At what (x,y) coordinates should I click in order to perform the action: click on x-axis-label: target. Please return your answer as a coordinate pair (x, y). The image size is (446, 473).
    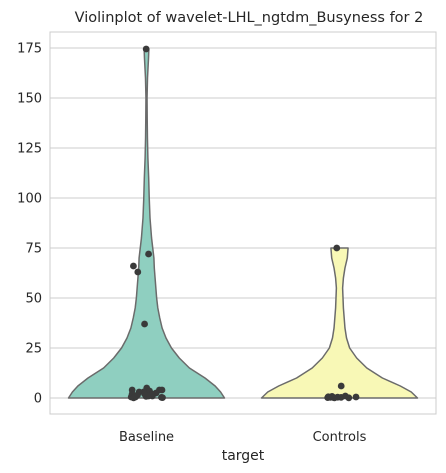
    Looking at the image, I should click on (243, 456).